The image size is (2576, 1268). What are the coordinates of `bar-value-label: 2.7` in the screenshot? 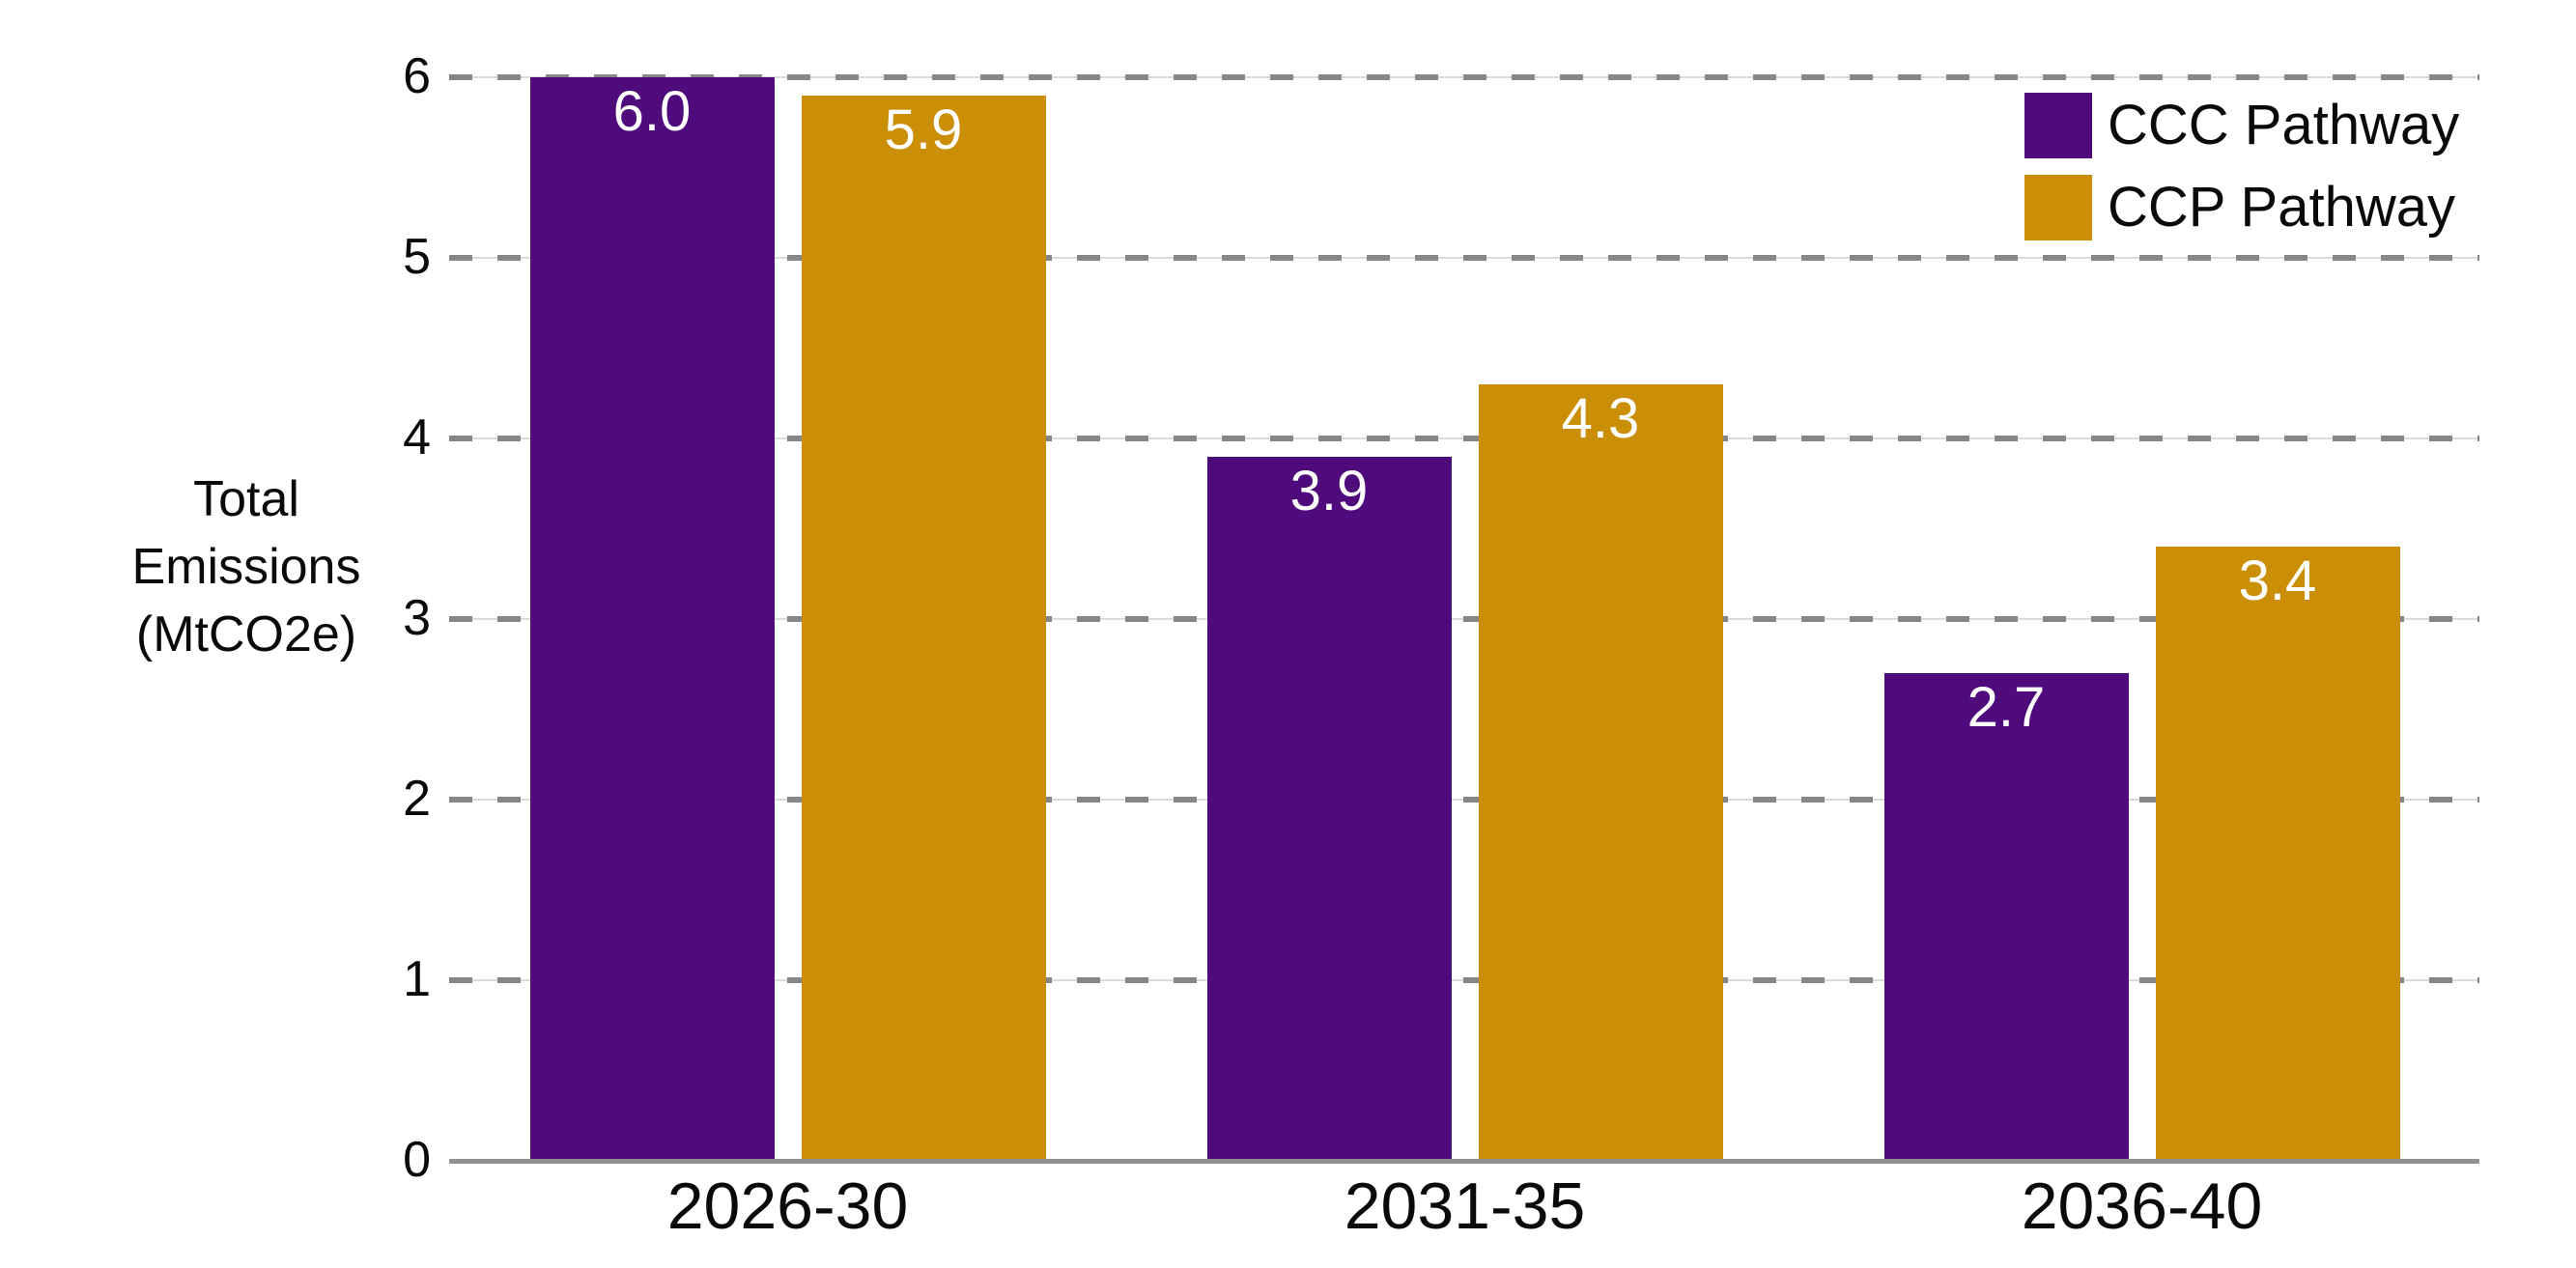 It's located at (2006, 708).